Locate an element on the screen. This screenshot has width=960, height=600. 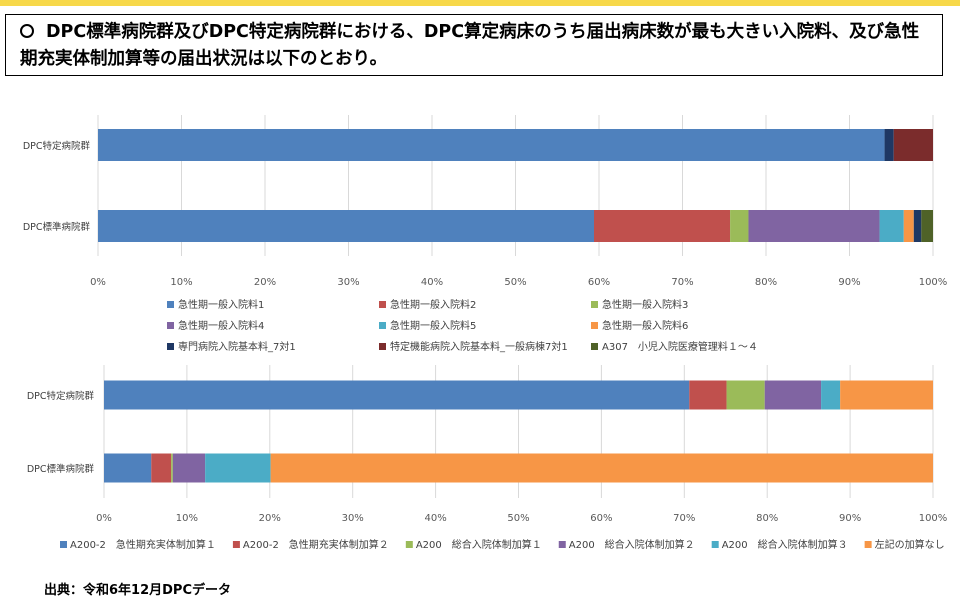
legend-label: 急性期一般入院料6 is located at coordinates (645, 325).